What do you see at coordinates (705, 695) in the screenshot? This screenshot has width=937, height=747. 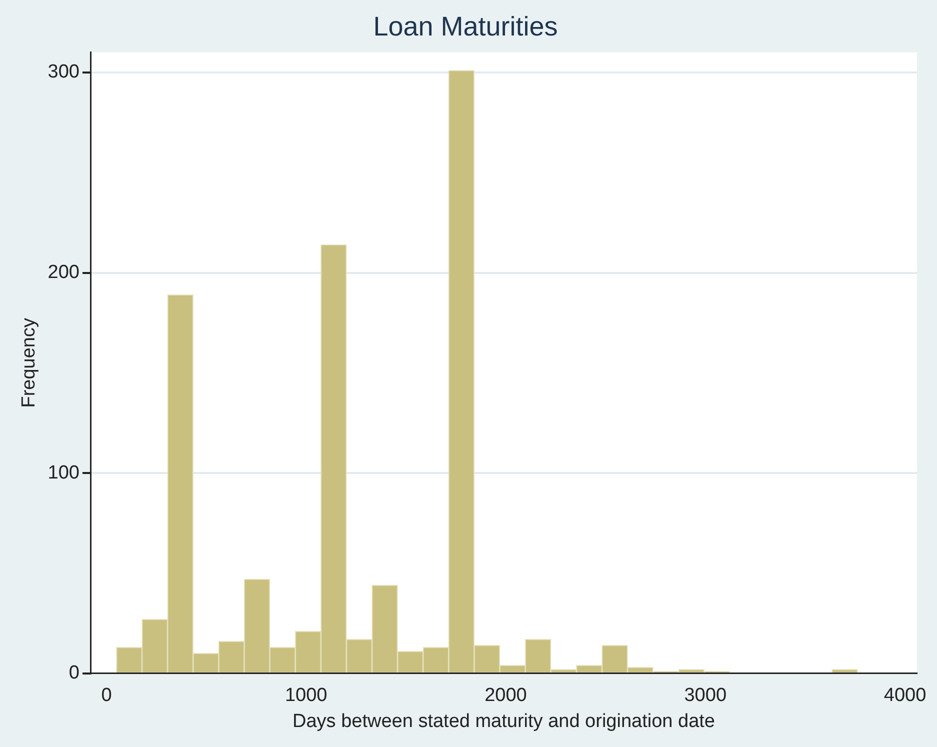 I see `x-tick-label: 3000` at bounding box center [705, 695].